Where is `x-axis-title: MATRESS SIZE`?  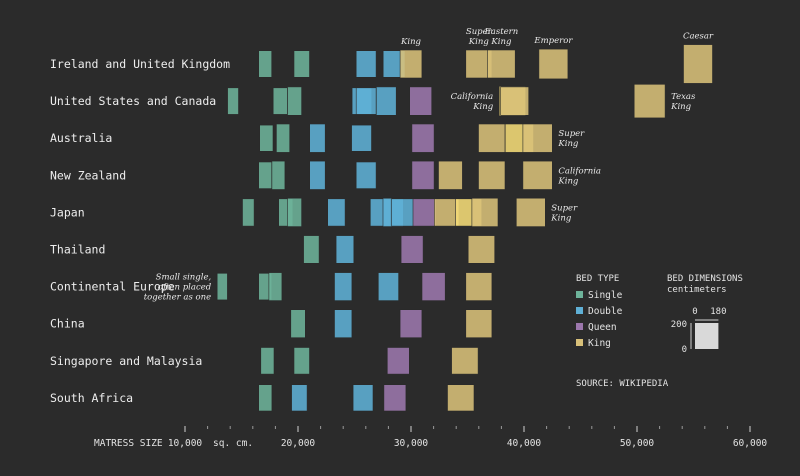
x-axis-title: MATRESS SIZE is located at coordinates (128, 443).